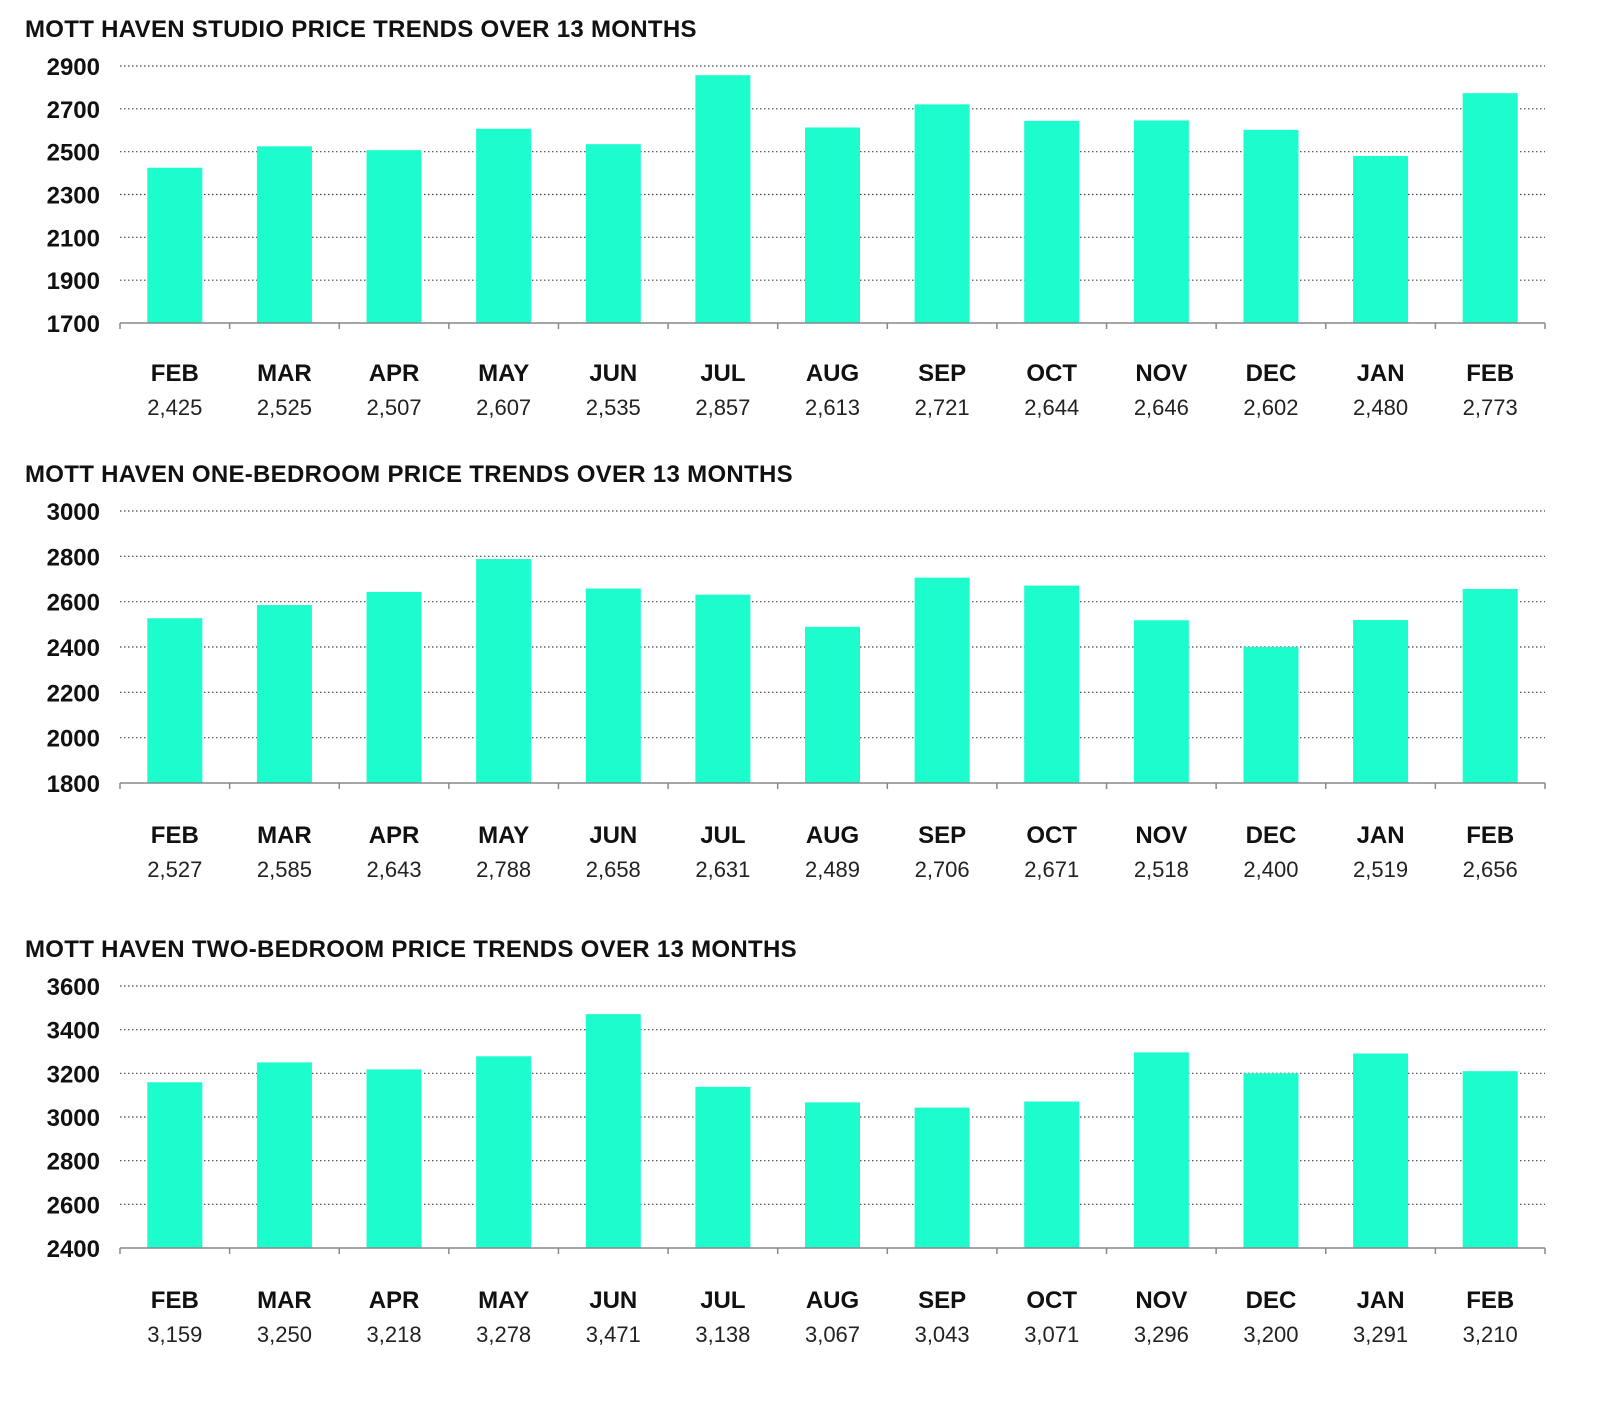 The height and width of the screenshot is (1403, 1600). I want to click on value-label: 3,200, so click(1270, 1334).